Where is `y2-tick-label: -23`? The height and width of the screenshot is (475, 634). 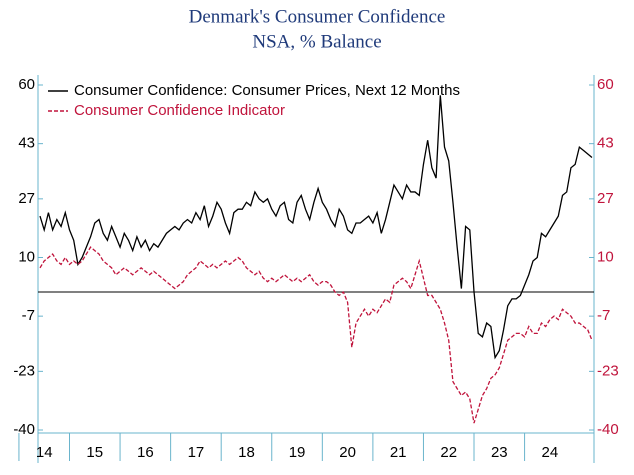 y2-tick-label: -23 is located at coordinates (608, 370).